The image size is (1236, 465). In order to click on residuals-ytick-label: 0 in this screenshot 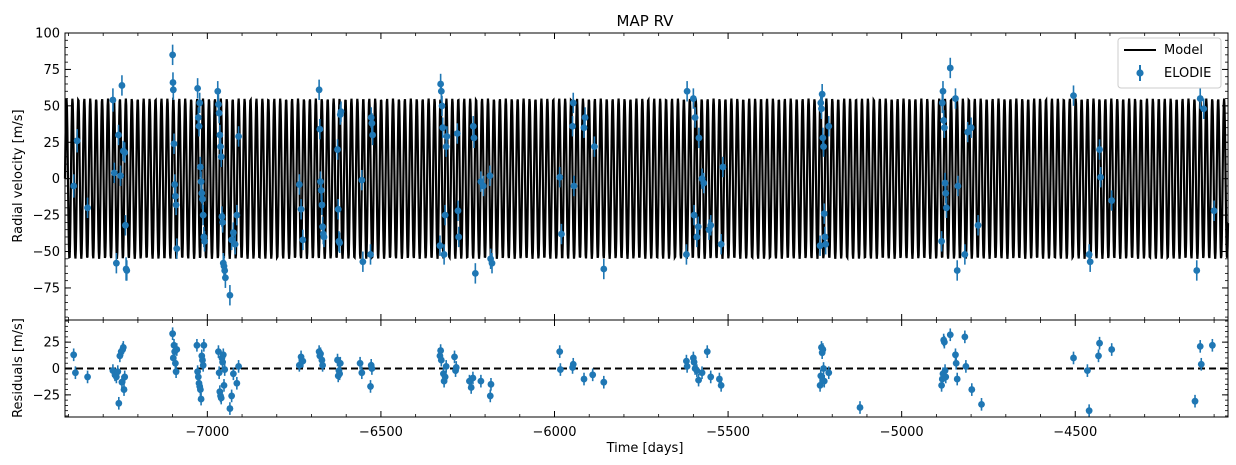, I will do `click(56, 369)`.